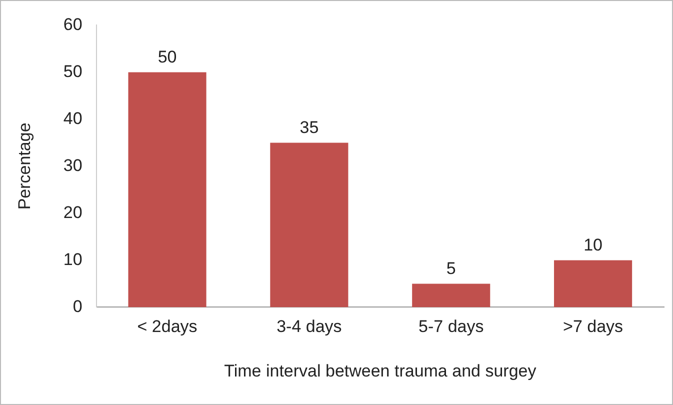 Image resolution: width=673 pixels, height=405 pixels. What do you see at coordinates (593, 244) in the screenshot?
I see `data-label: 10` at bounding box center [593, 244].